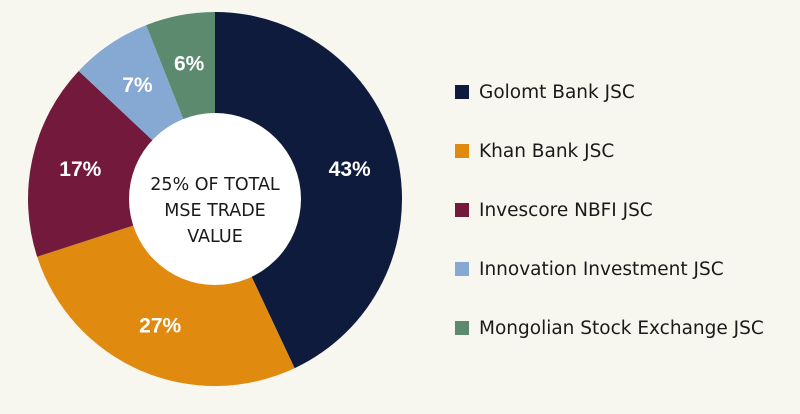 The width and height of the screenshot is (800, 414). What do you see at coordinates (215, 199) in the screenshot?
I see `donut-hole` at bounding box center [215, 199].